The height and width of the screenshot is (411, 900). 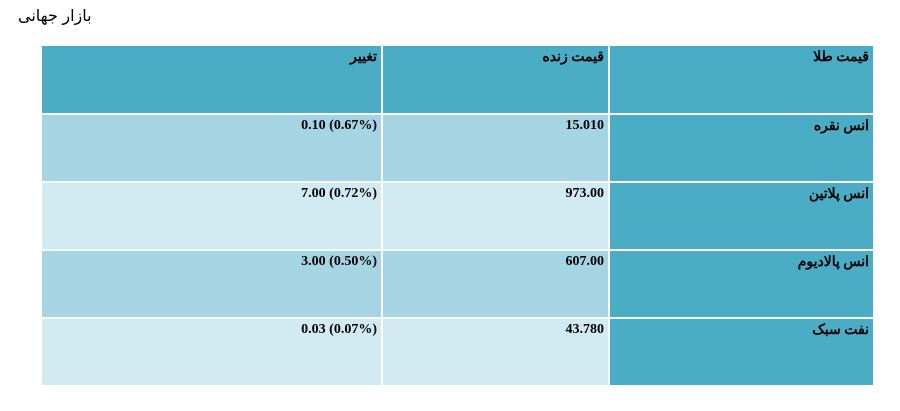 I want to click on row-name: انس پالادیوم, so click(x=741, y=284).